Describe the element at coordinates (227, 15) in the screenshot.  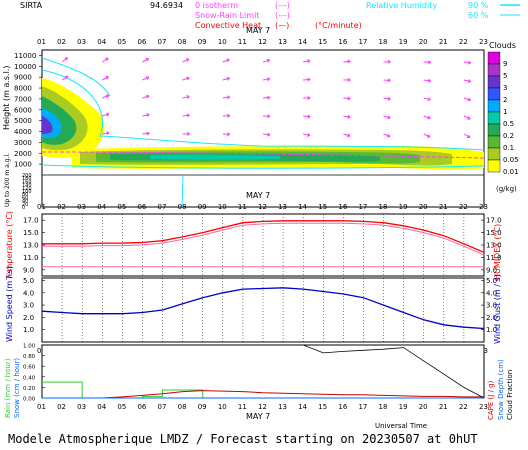
I see `legend-snowrain-label: Snow-Rain Limit` at that location.